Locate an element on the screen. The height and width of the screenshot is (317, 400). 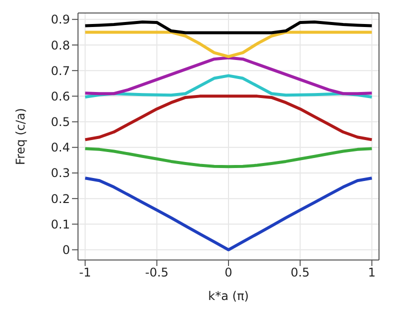
y-tick-label: 0.5 is located at coordinates (60, 122).